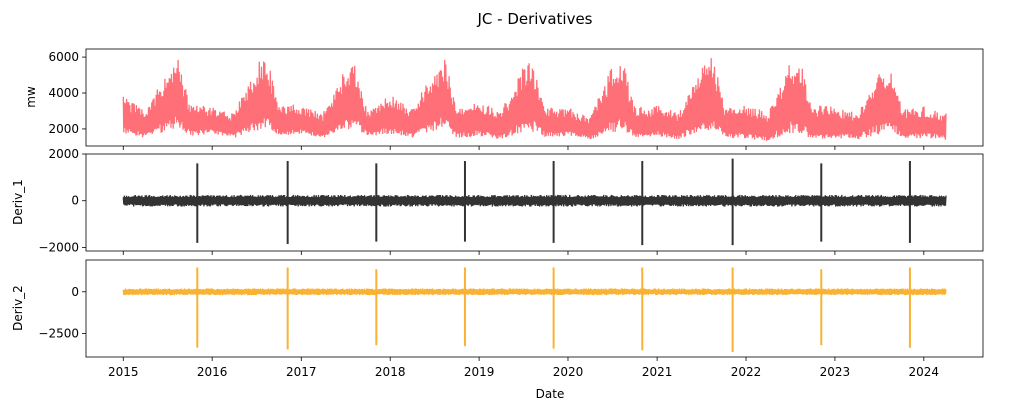  I want to click on ylabel-deriv-1: Deriv_1, so click(18, 202).